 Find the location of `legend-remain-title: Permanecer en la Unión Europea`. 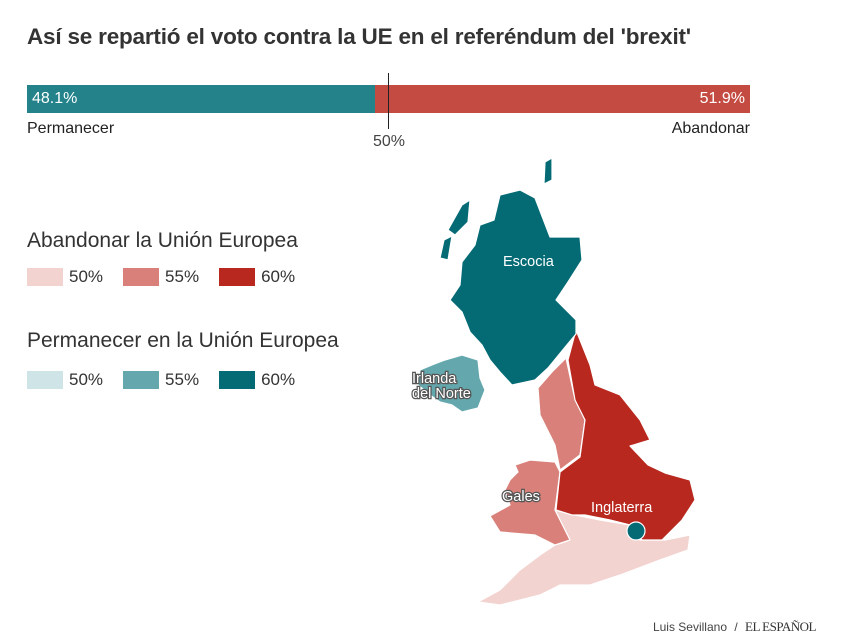

legend-remain-title: Permanecer en la Unión Europea is located at coordinates (183, 340).